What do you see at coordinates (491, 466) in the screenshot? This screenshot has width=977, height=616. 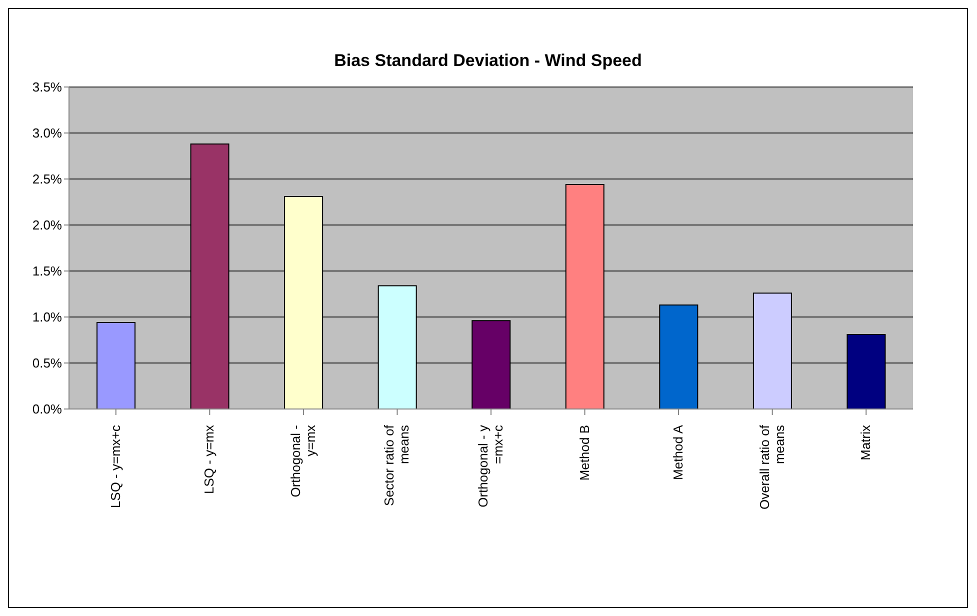 I see `x-tick-label: Orthogonal - y =mx+c` at bounding box center [491, 466].